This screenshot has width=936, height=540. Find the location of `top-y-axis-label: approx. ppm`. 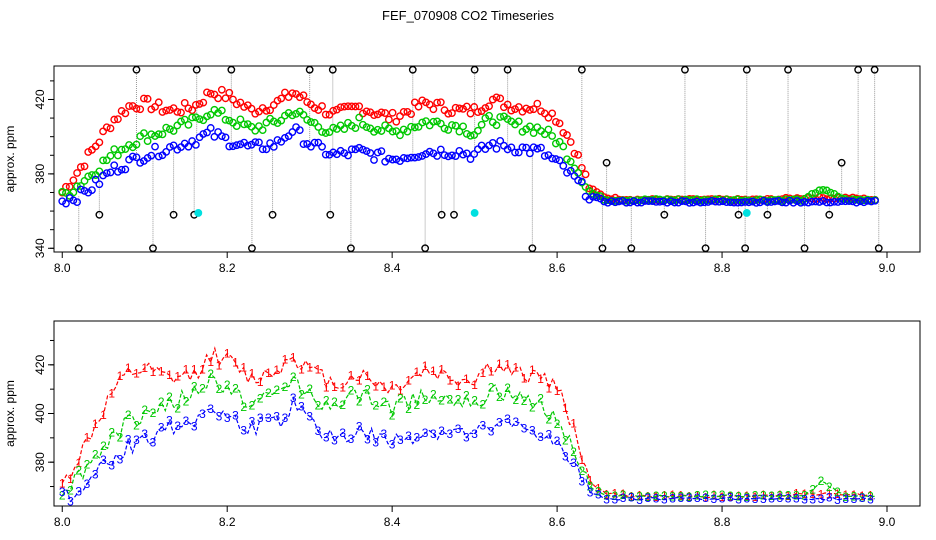

top-y-axis-label: approx. ppm is located at coordinates (10, 159).